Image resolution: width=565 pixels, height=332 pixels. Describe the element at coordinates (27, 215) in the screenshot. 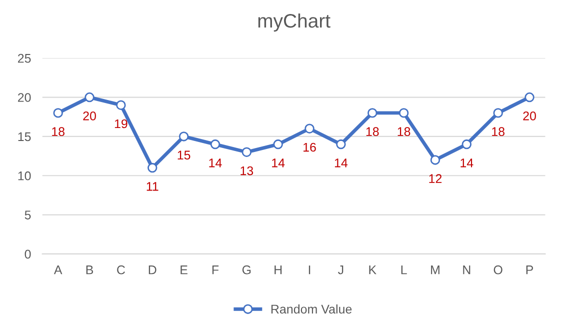

I see `y-tick-label: 5` at that location.